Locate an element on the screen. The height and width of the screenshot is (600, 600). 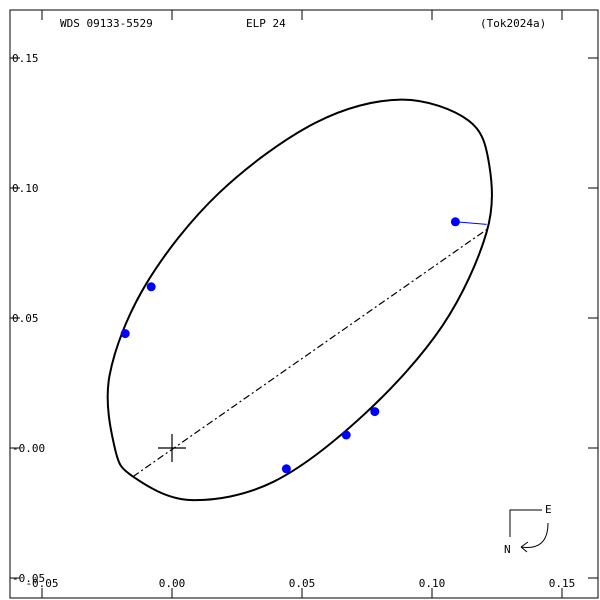
y-tick-label: 0.05 is located at coordinates (25, 318).